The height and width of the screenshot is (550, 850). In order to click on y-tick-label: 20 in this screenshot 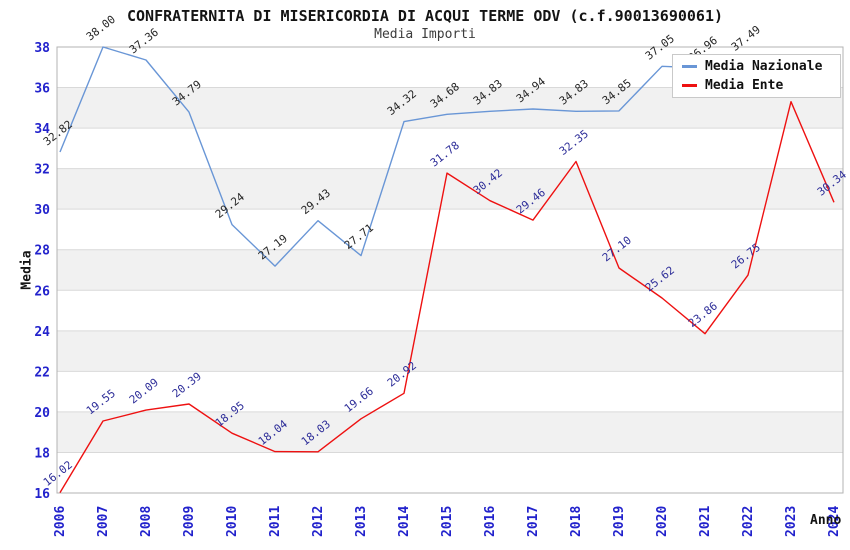, I will do `click(42, 413)`.